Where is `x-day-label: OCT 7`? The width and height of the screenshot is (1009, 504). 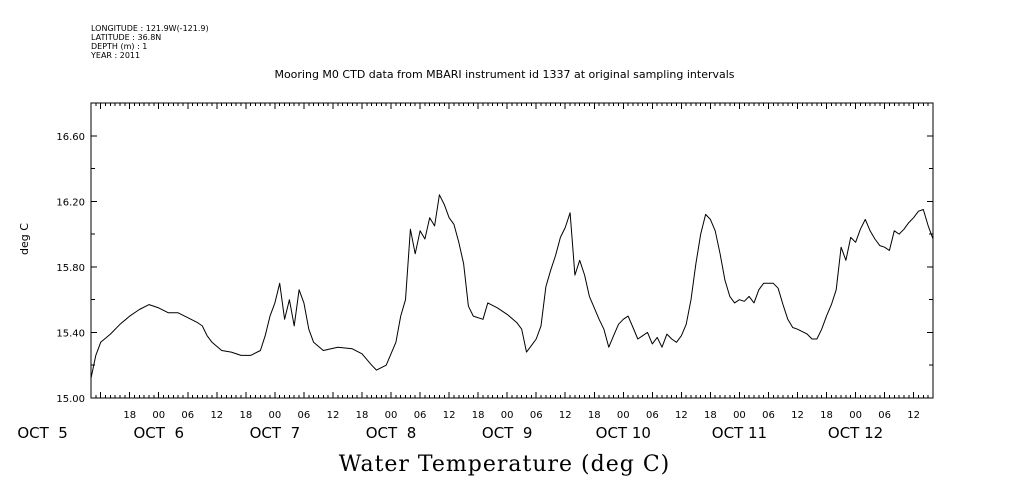 x-day-label: OCT 7 is located at coordinates (275, 433).